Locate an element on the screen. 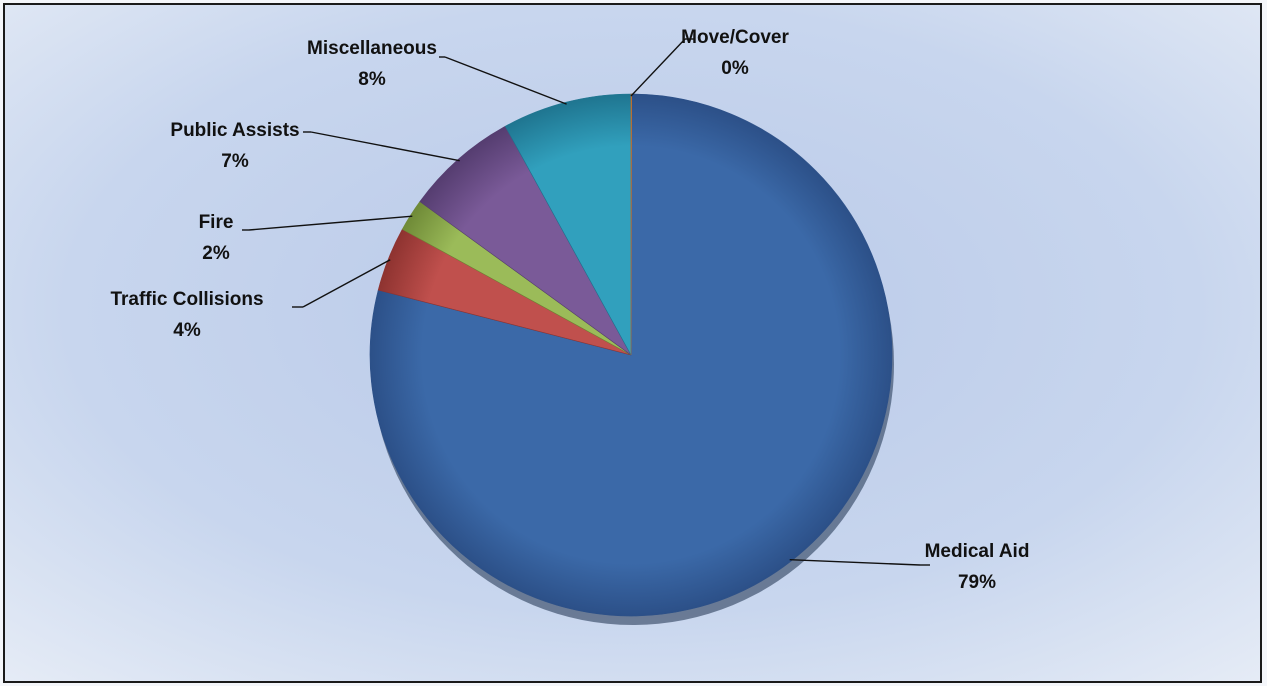 This screenshot has height=686, width=1267. slice-value-move-cover: 0% is located at coordinates (735, 68).